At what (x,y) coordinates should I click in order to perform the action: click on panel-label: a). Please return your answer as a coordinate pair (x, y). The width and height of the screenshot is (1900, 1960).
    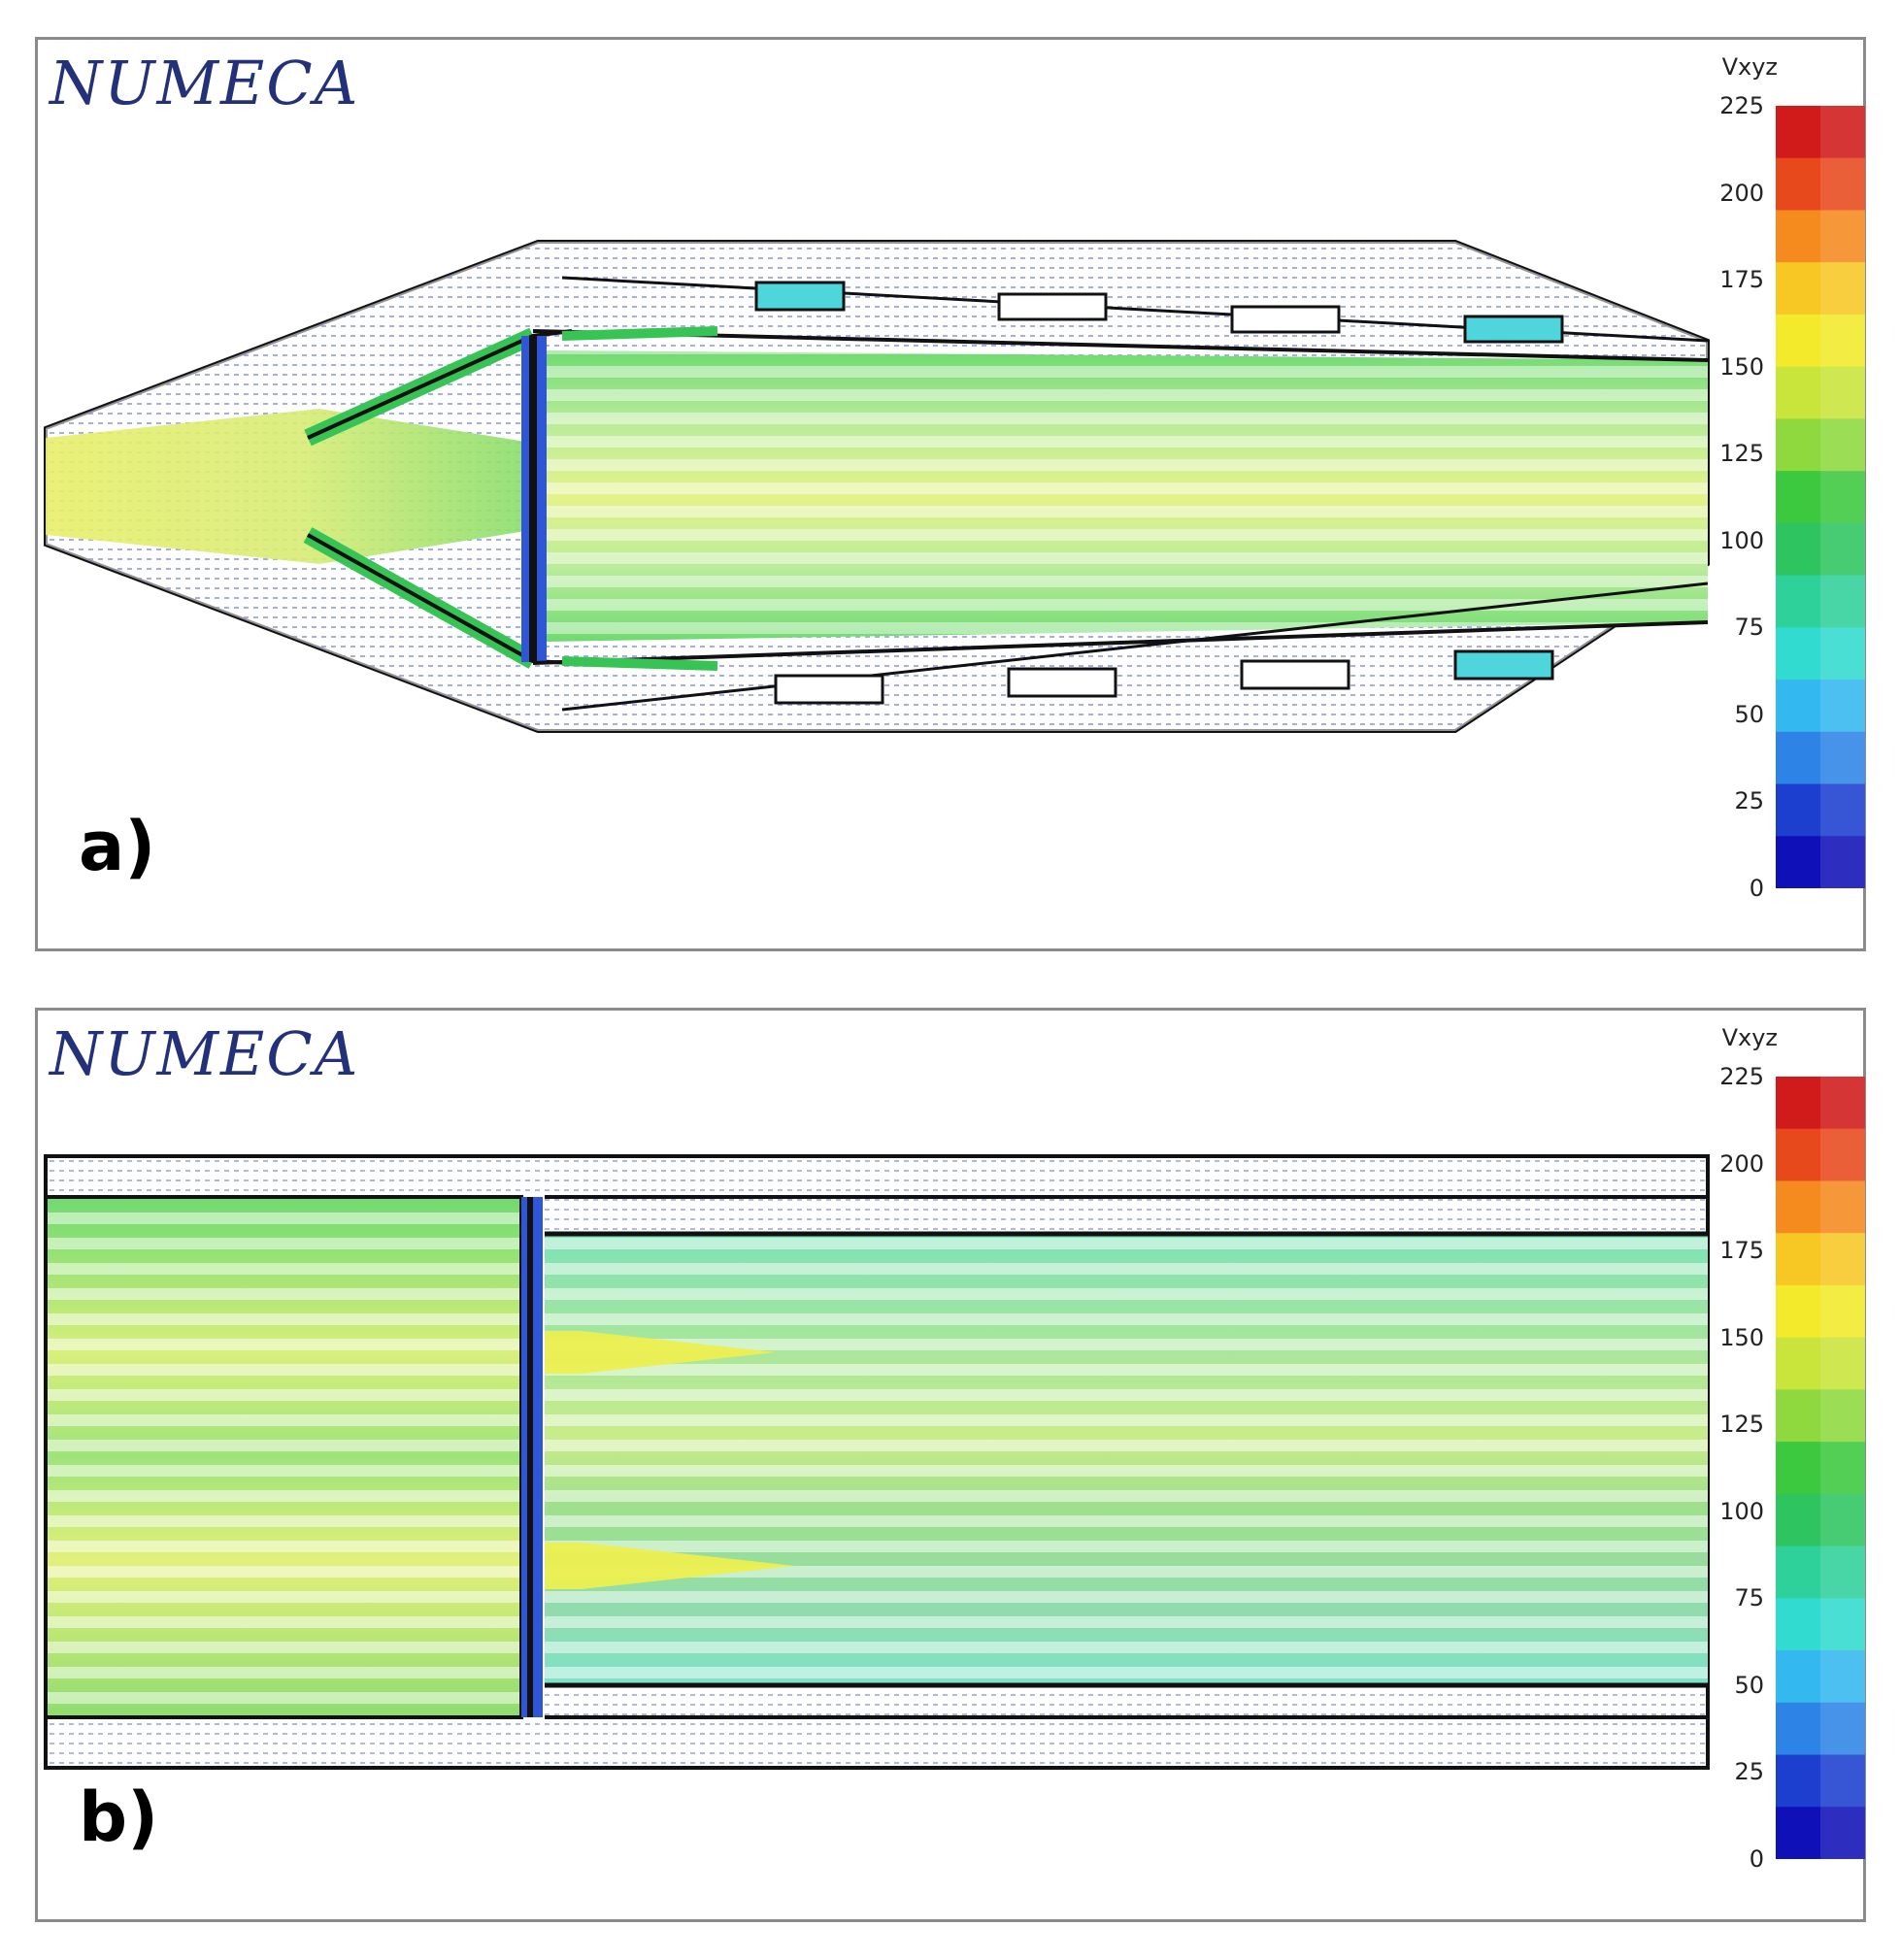
    Looking at the image, I should click on (117, 847).